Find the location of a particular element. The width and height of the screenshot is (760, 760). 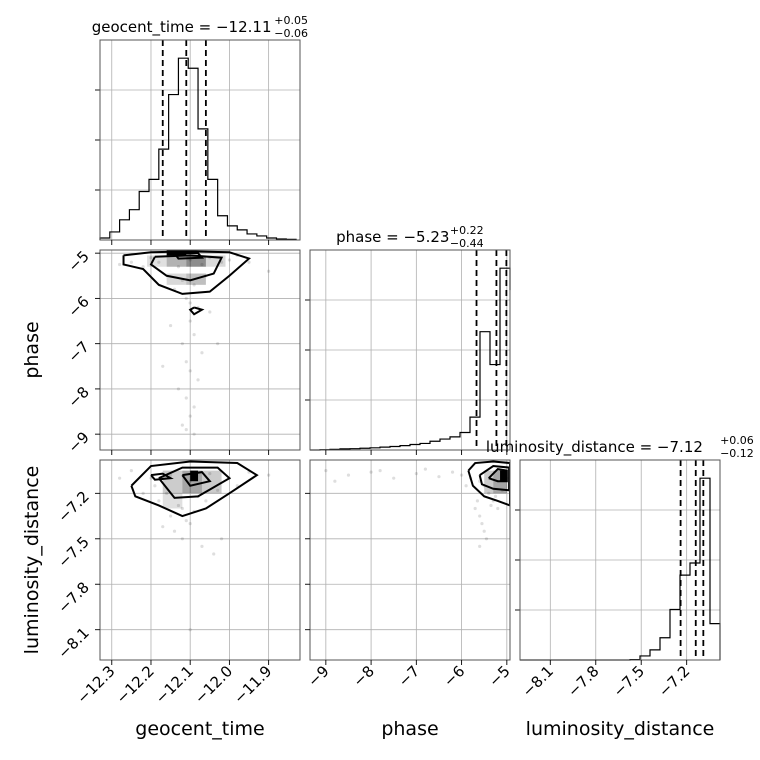

histogram-panel-phase: phase = −5.23 +0.22−0.44 is located at coordinates (408, 339).